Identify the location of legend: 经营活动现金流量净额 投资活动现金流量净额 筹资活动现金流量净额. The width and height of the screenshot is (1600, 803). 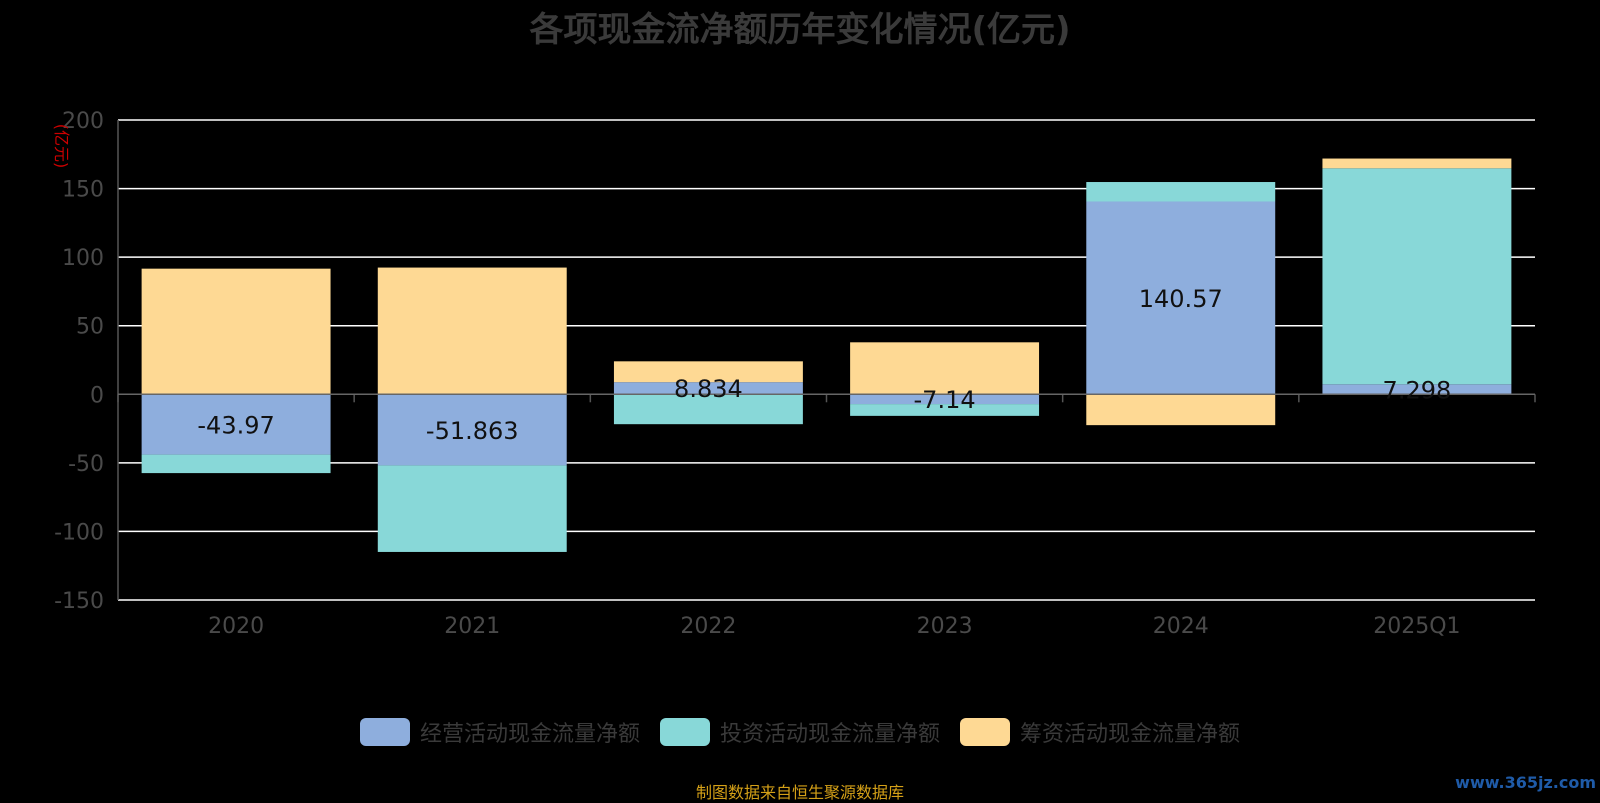
(800, 732).